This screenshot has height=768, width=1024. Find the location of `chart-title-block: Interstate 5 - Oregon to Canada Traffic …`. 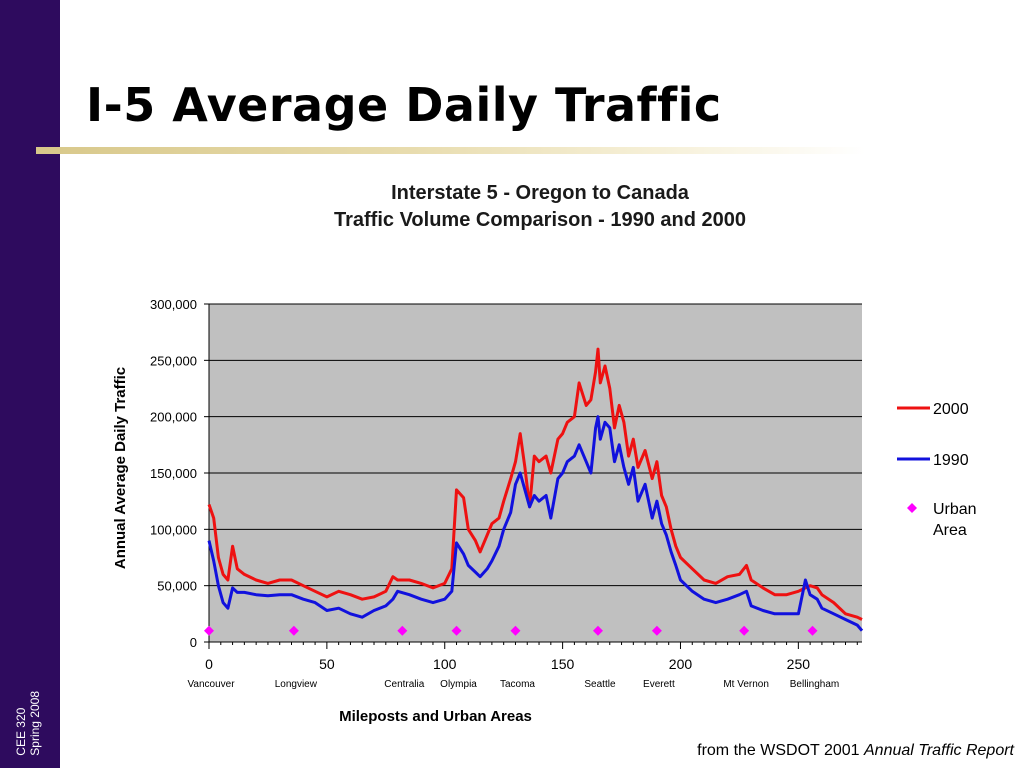

chart-title-block: Interstate 5 - Oregon to Canada Traffic … is located at coordinates (540, 207).